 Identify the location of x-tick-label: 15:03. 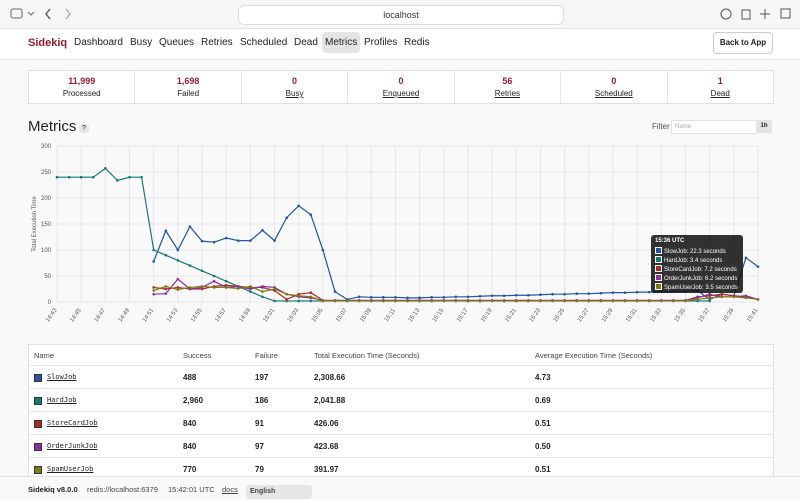
(294, 315).